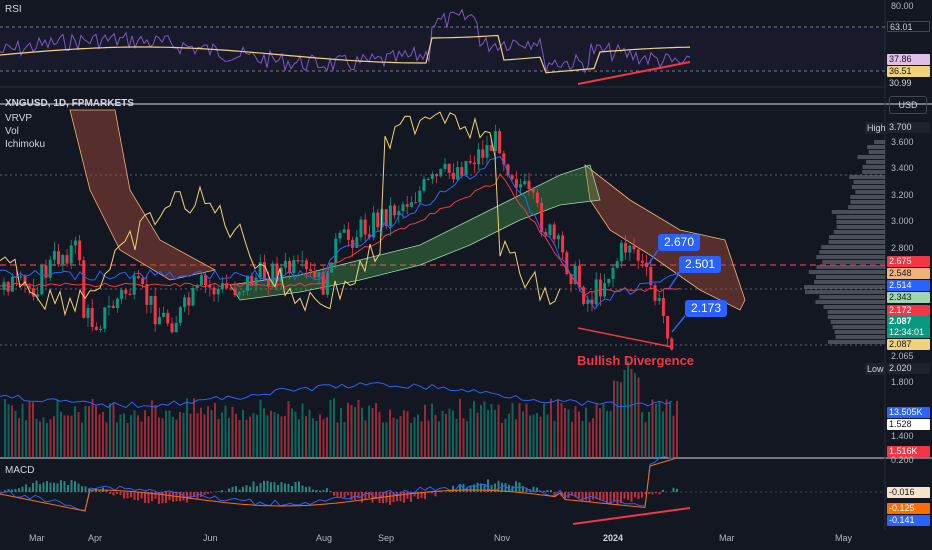 Image resolution: width=932 pixels, height=550 pixels. Describe the element at coordinates (19, 118) in the screenshot. I see `indicator-vrvp: VRVP` at that location.